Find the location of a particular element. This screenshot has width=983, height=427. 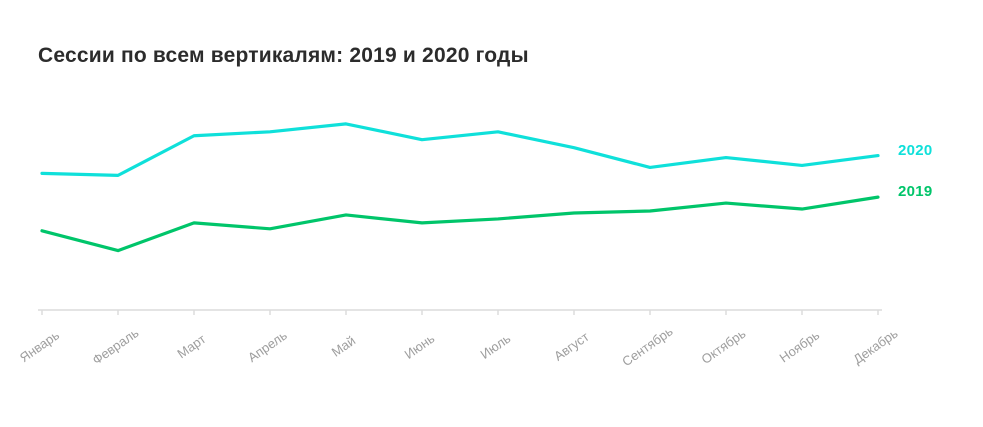

series-label-2020: 2020 is located at coordinates (915, 150).